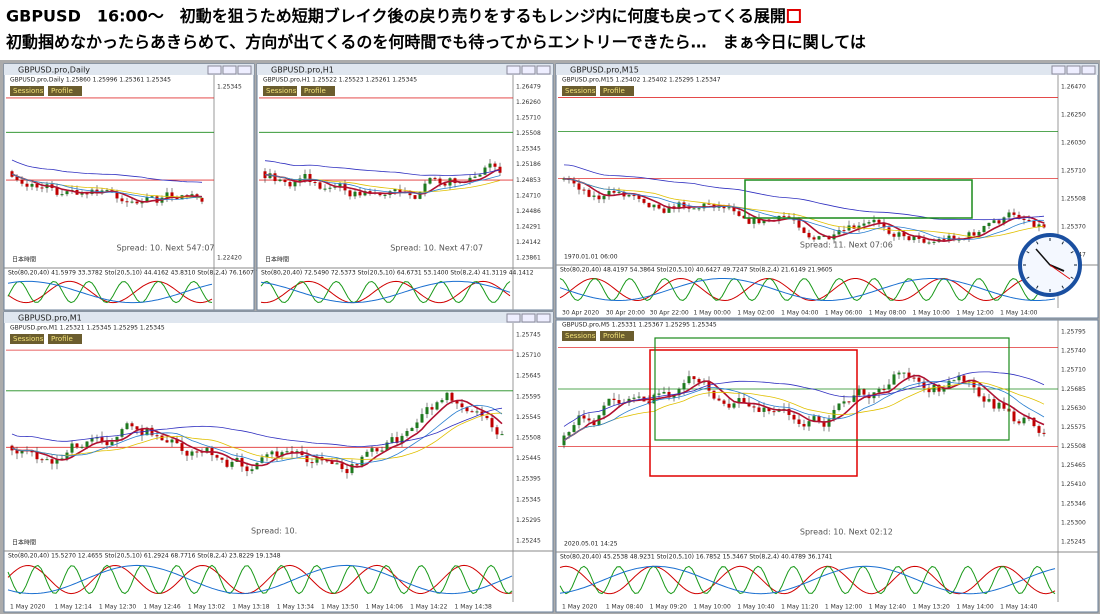 The width and height of the screenshot is (1100, 614). Describe the element at coordinates (1073, 408) in the screenshot. I see `price-label: 1.25630` at that location.